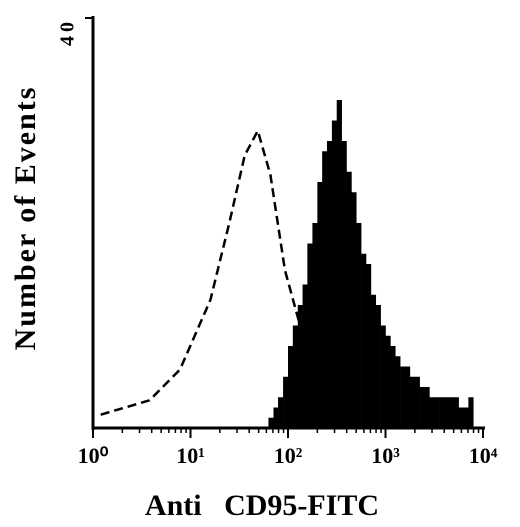  What do you see at coordinates (262, 505) in the screenshot?
I see `x-axis-label: Anti CD95-FITC` at bounding box center [262, 505].